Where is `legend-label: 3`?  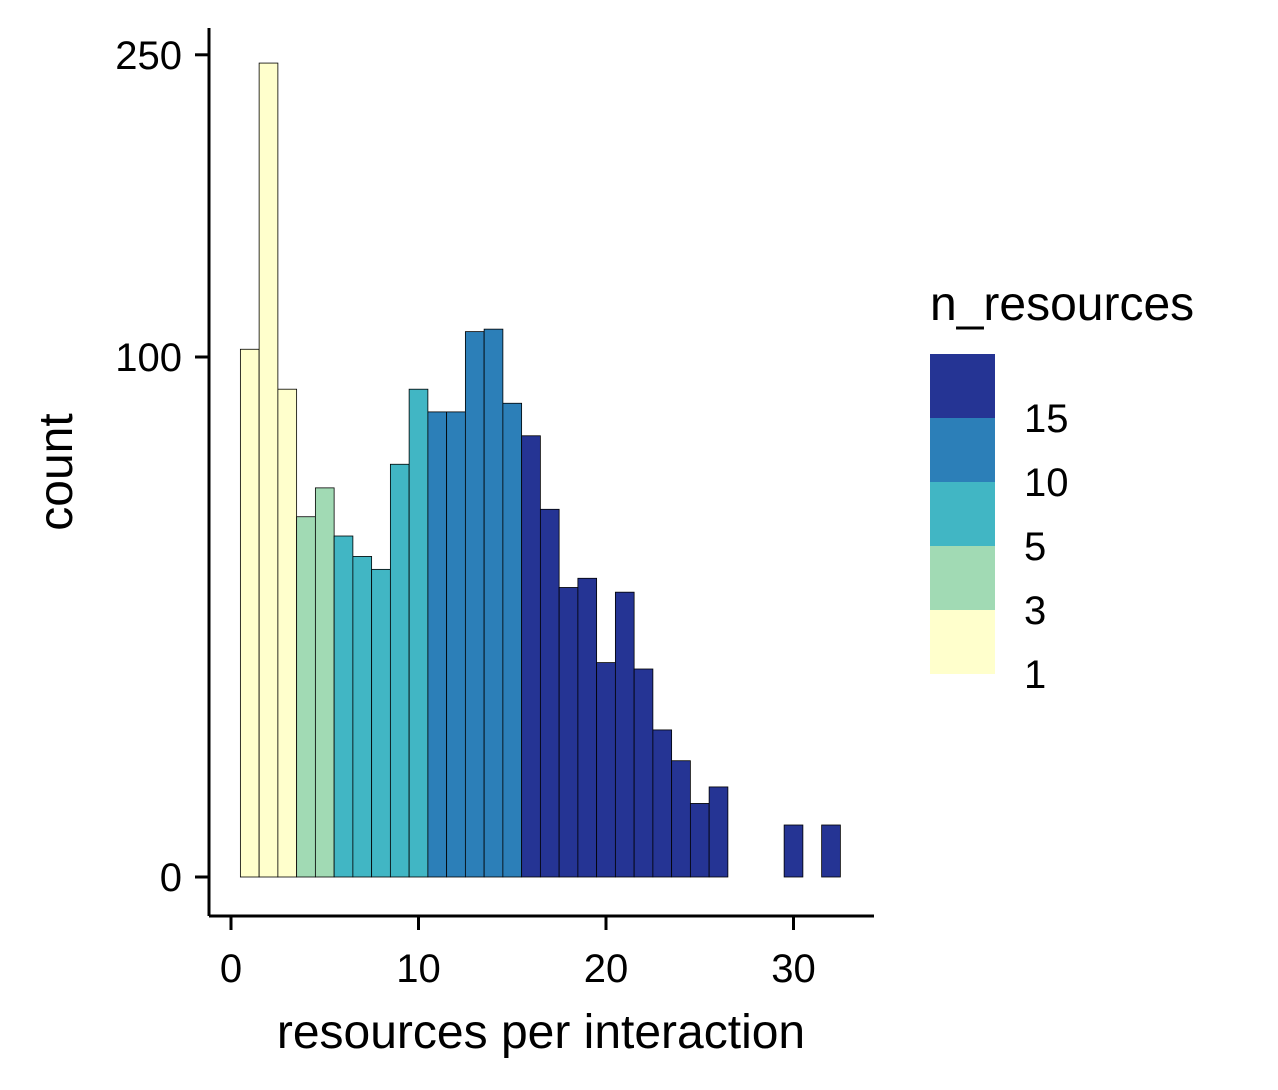
legend-label: 3 is located at coordinates (1035, 611).